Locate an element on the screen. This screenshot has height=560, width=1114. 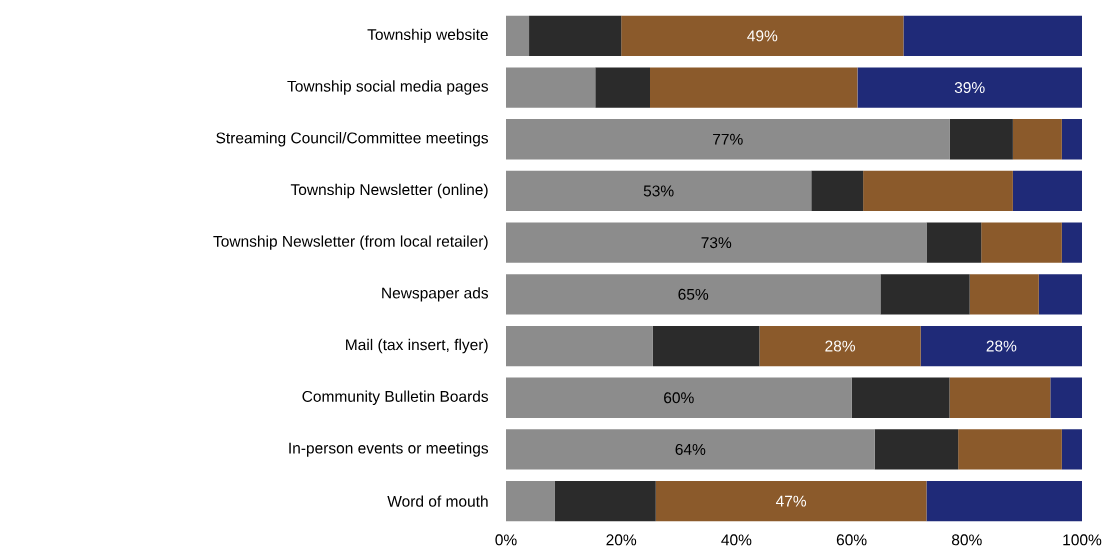
y-tick-label: Township Newsletter (online) is located at coordinates (389, 191).